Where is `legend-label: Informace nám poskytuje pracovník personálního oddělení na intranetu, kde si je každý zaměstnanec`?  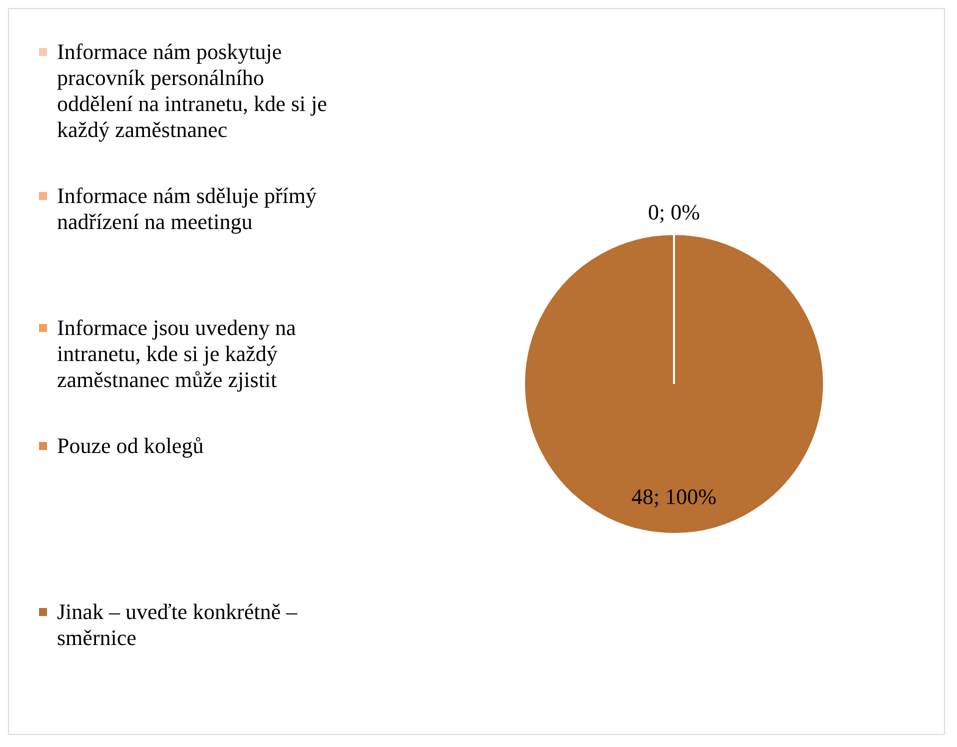 legend-label: Informace nám poskytuje pracovník personálního oddělení na intranetu, kde si je každý zaměstnanec is located at coordinates (192, 91).